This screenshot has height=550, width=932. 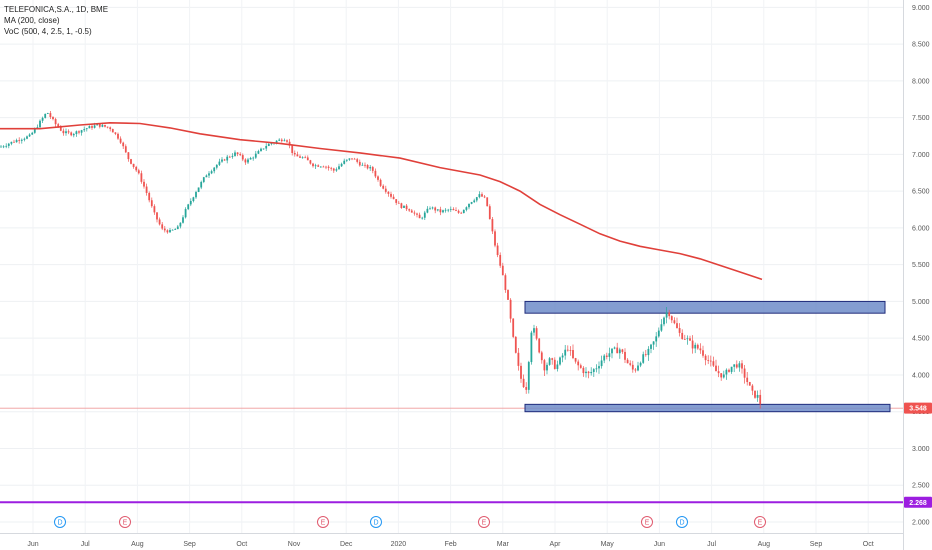 I want to click on price-tag-label: 2.268, so click(x=918, y=503).